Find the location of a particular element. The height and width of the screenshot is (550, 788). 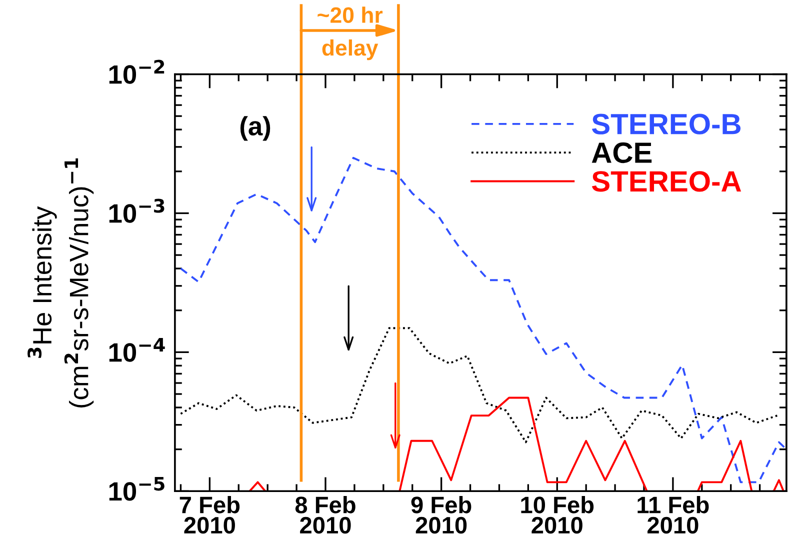

x-tick-label: 10 Feb 2010 is located at coordinates (557, 515).